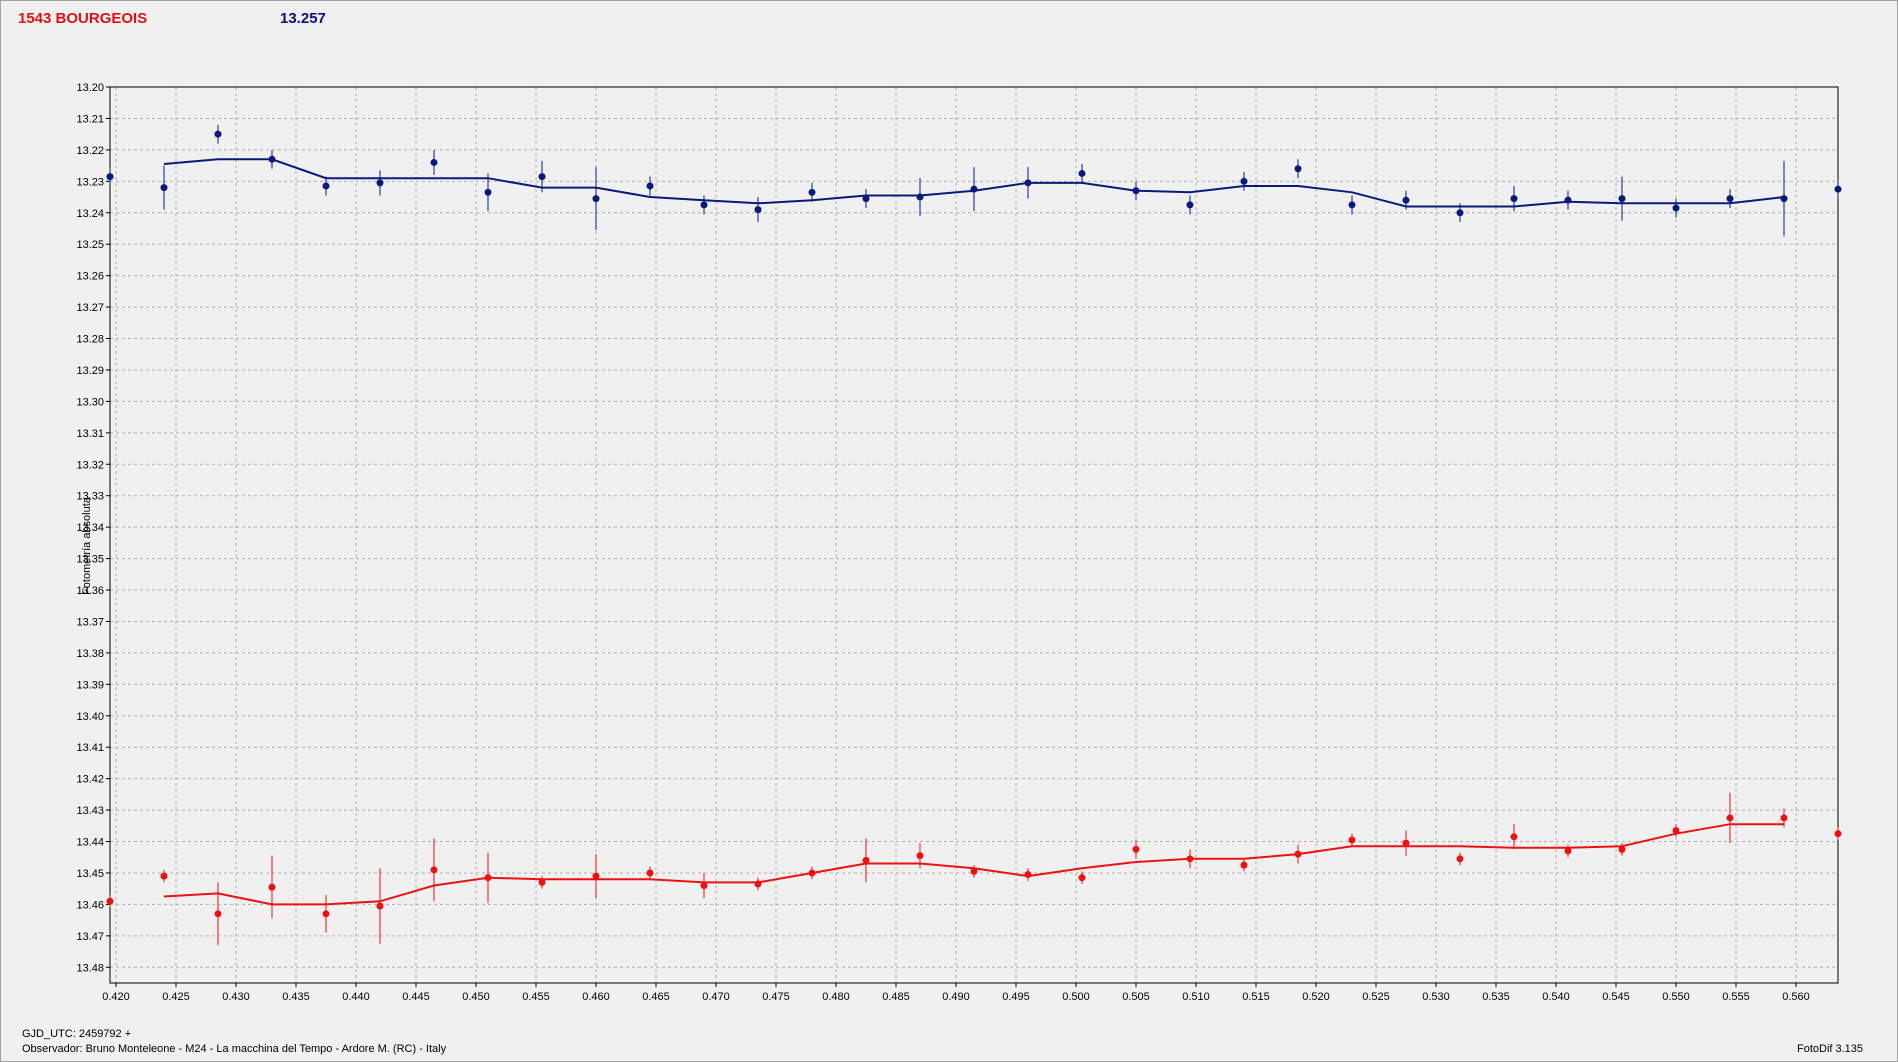 This screenshot has width=1898, height=1062. What do you see at coordinates (536, 997) in the screenshot?
I see `x-tick-label: 0.455` at bounding box center [536, 997].